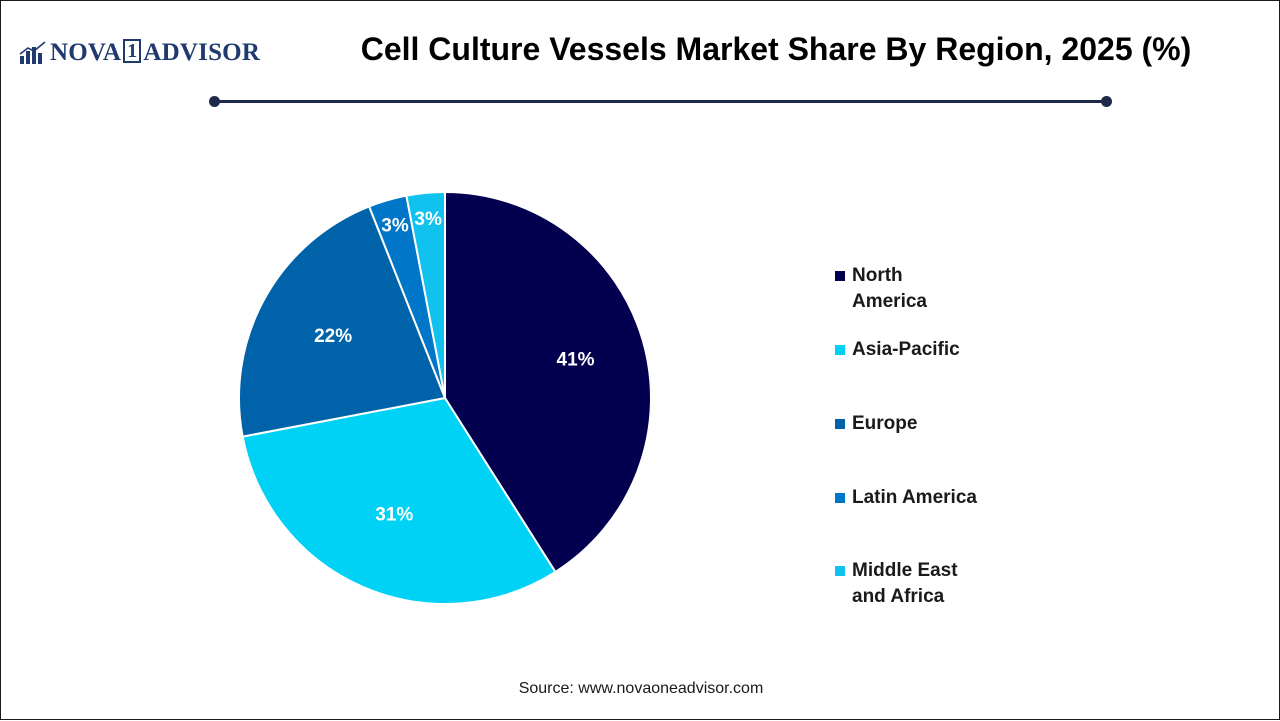 Image resolution: width=1280 pixels, height=721 pixels. I want to click on legend-item-middle-east-and-africa: Middle East and Africa, so click(908, 584).